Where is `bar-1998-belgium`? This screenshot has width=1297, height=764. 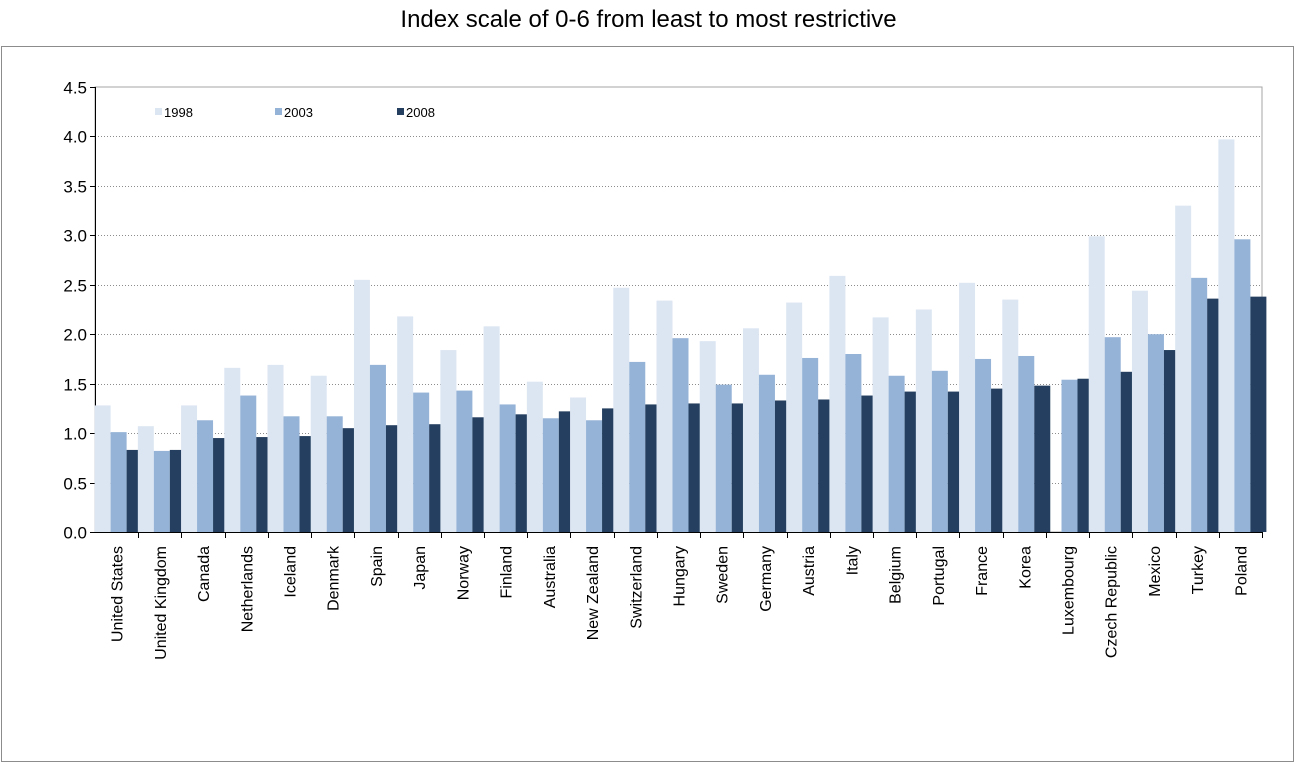
bar-1998-belgium is located at coordinates (880, 424).